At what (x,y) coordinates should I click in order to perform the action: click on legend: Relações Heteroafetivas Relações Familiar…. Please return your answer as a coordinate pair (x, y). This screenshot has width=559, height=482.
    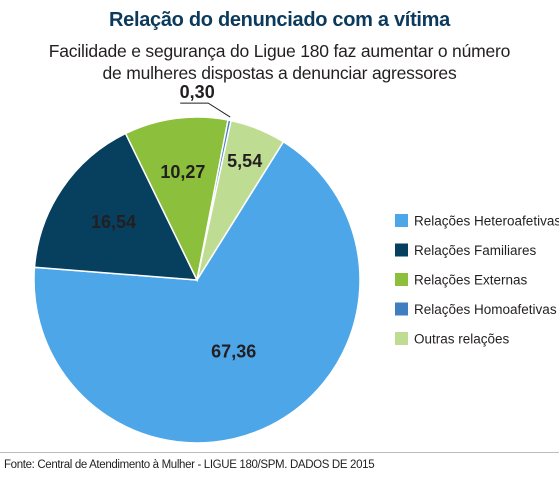
    Looking at the image, I should click on (477, 280).